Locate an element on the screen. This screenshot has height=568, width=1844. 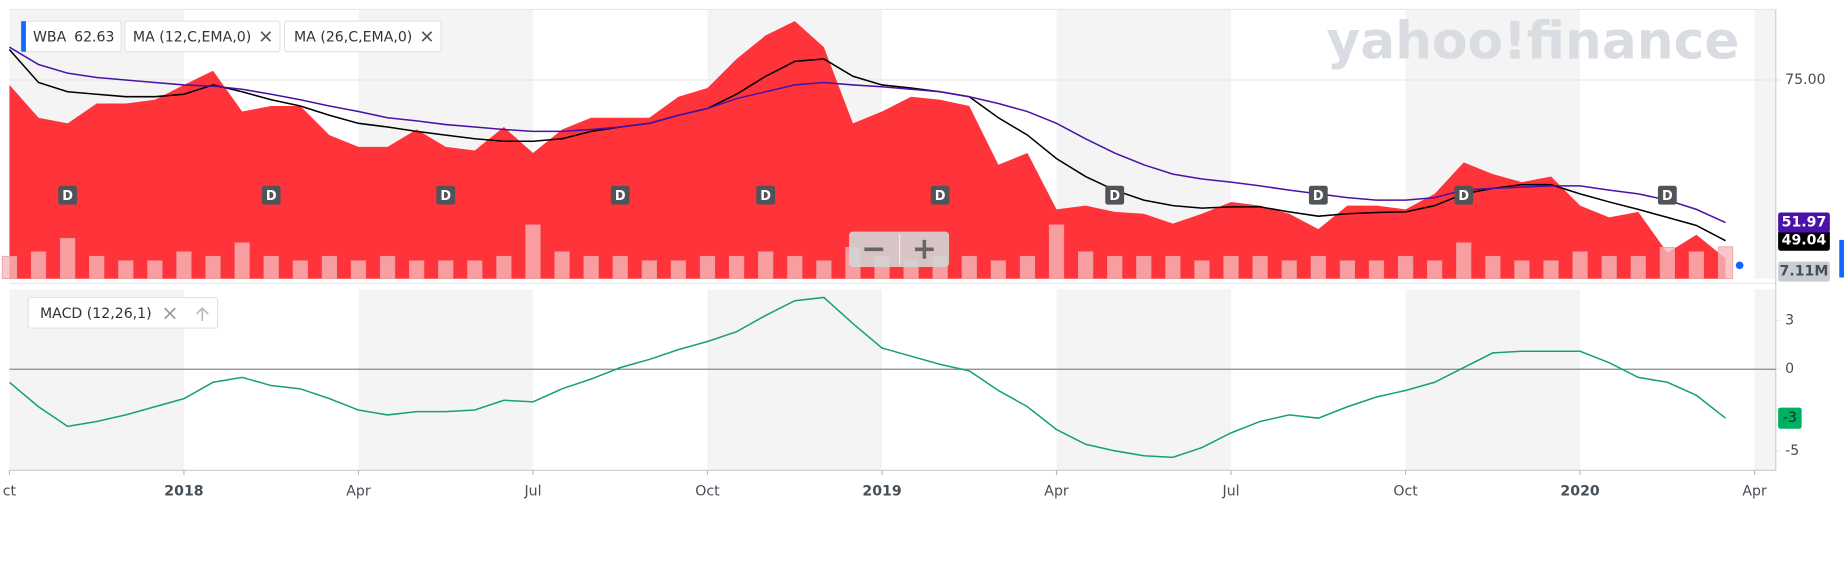
y-tick-label: 3 is located at coordinates (1789, 320).